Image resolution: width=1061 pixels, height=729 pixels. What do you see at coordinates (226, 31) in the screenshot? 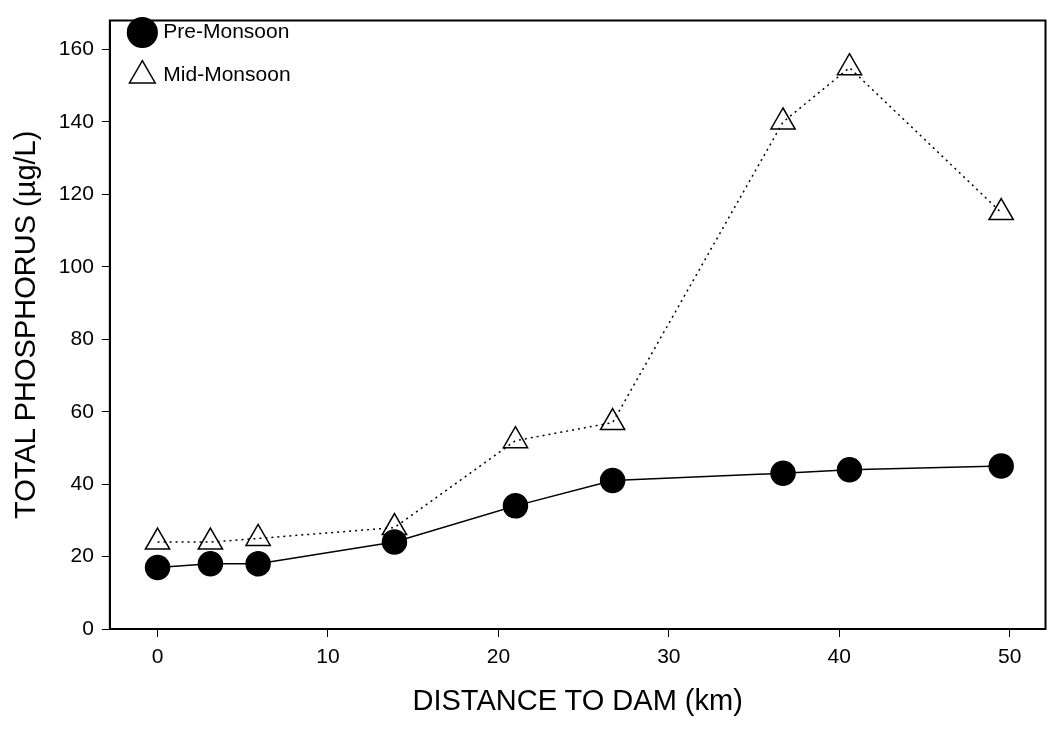
I see `legend-label: Pre-Monsoon` at bounding box center [226, 31].